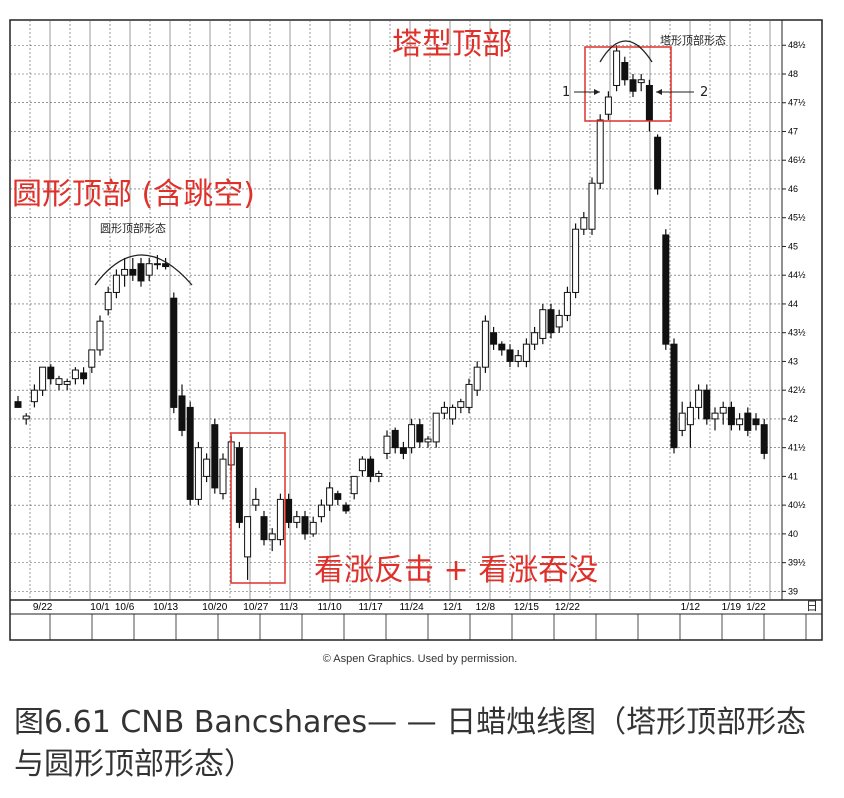 Image resolution: width=844 pixels, height=798 pixels. Describe the element at coordinates (258, 508) in the screenshot. I see `highlight-box` at that location.